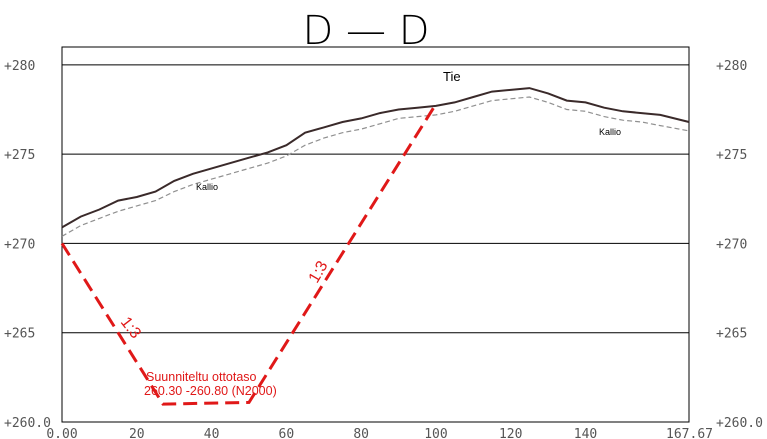 The image size is (767, 439). What do you see at coordinates (435, 433) in the screenshot?
I see `chainage-label: 100` at bounding box center [435, 433].